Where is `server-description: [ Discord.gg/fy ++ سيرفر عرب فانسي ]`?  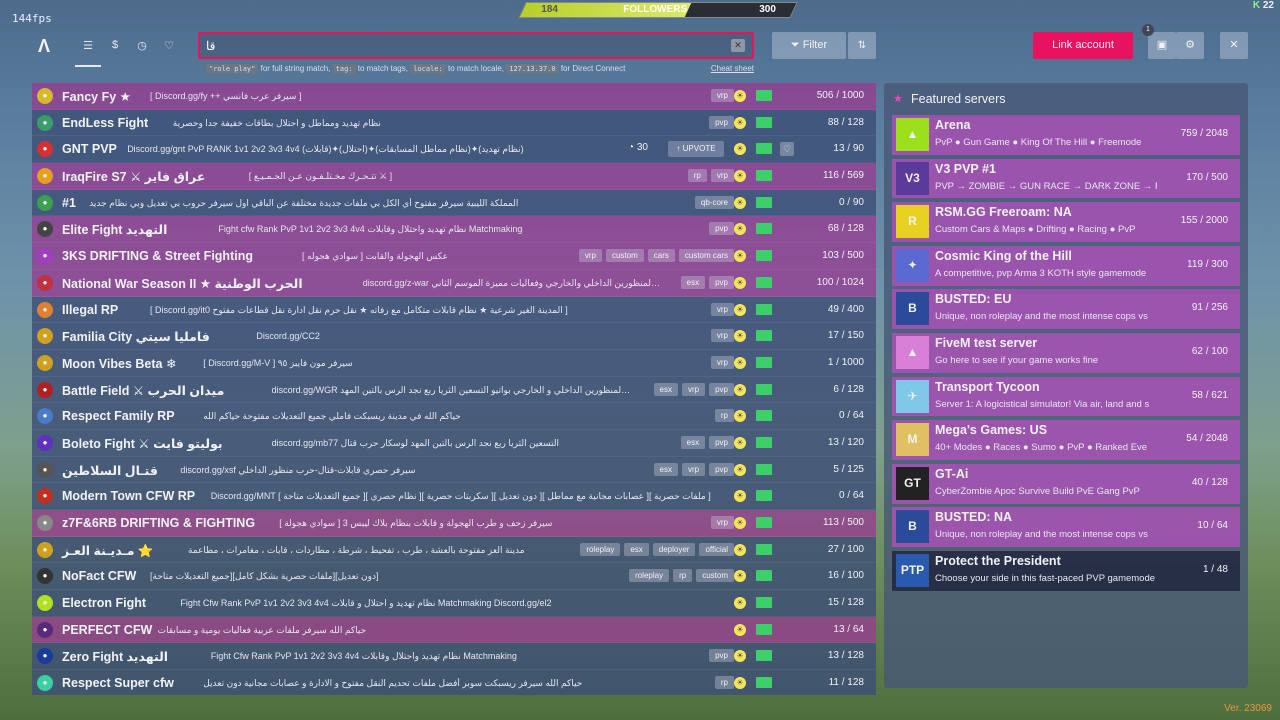
server-description: [ Discord.gg/fy ++ سيرفر عرب فانسي ] is located at coordinates (226, 96).